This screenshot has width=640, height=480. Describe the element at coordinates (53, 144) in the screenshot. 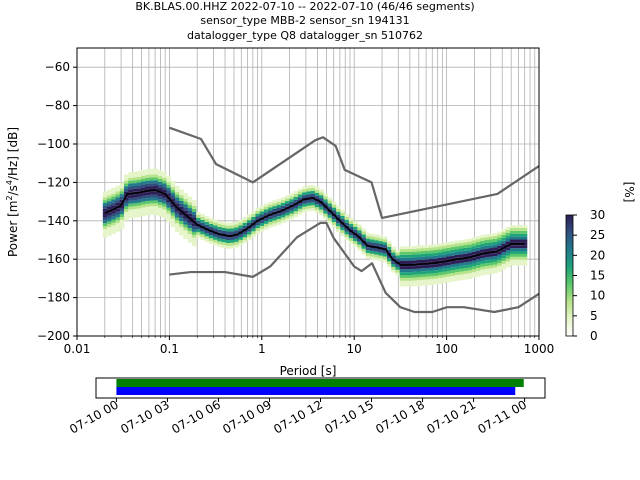

I see `y-tick-label: −100` at that location.